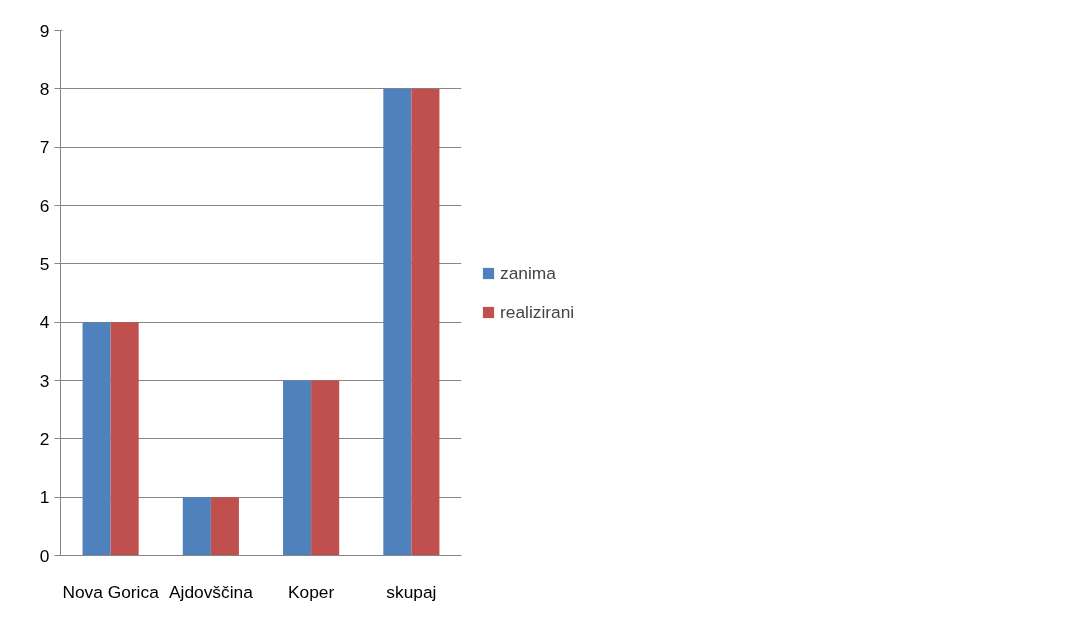 The height and width of the screenshot is (619, 1090). Describe the element at coordinates (44, 30) in the screenshot. I see `y-tick-label: 9` at that location.